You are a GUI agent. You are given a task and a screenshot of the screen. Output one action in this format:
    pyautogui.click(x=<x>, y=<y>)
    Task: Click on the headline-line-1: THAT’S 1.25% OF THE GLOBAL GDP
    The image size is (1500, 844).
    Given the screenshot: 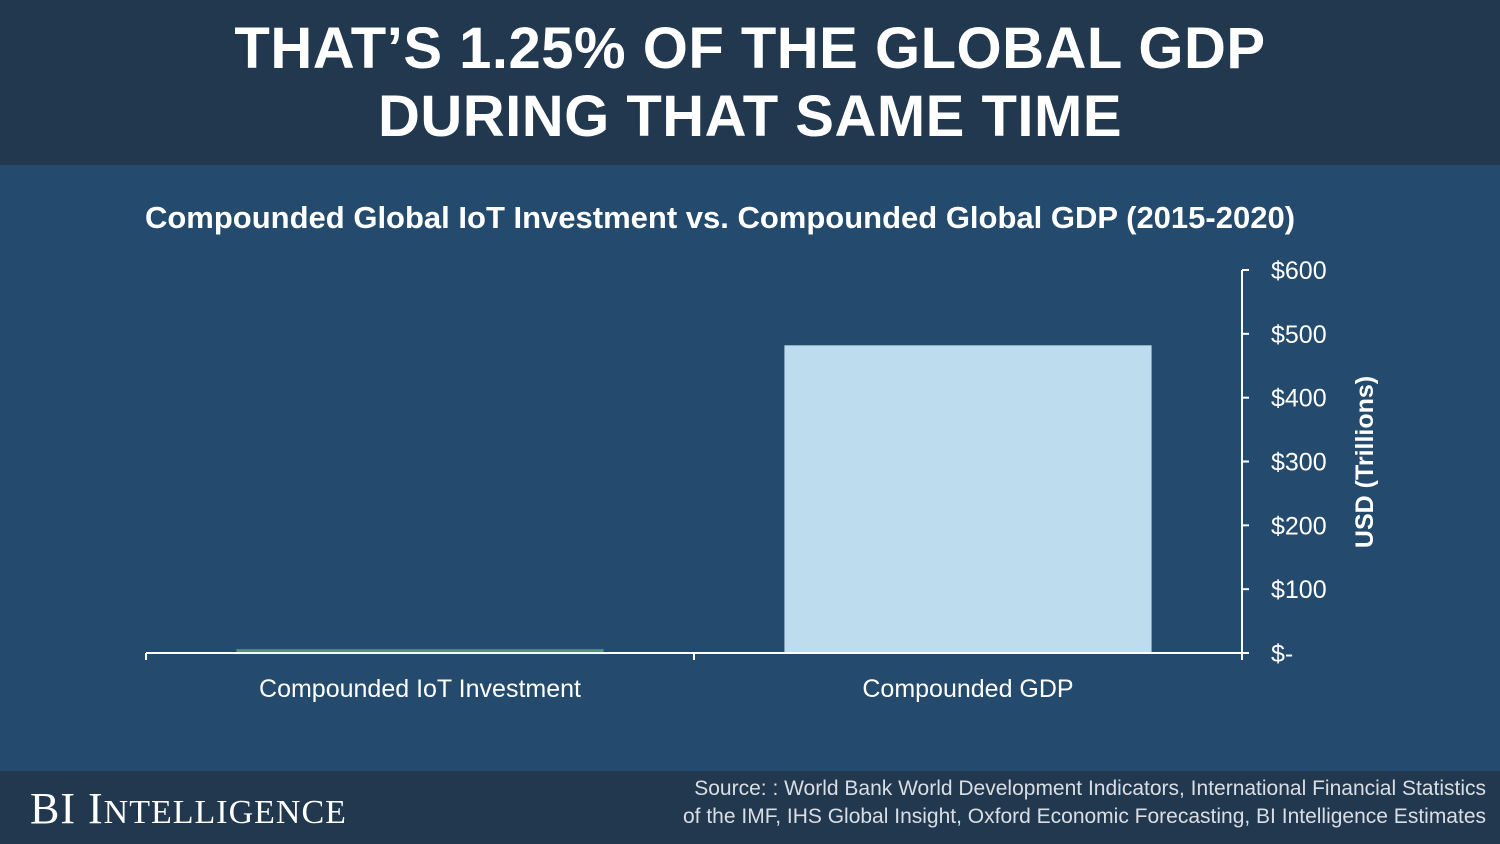 What is the action you would take?
    pyautogui.click(x=750, y=48)
    